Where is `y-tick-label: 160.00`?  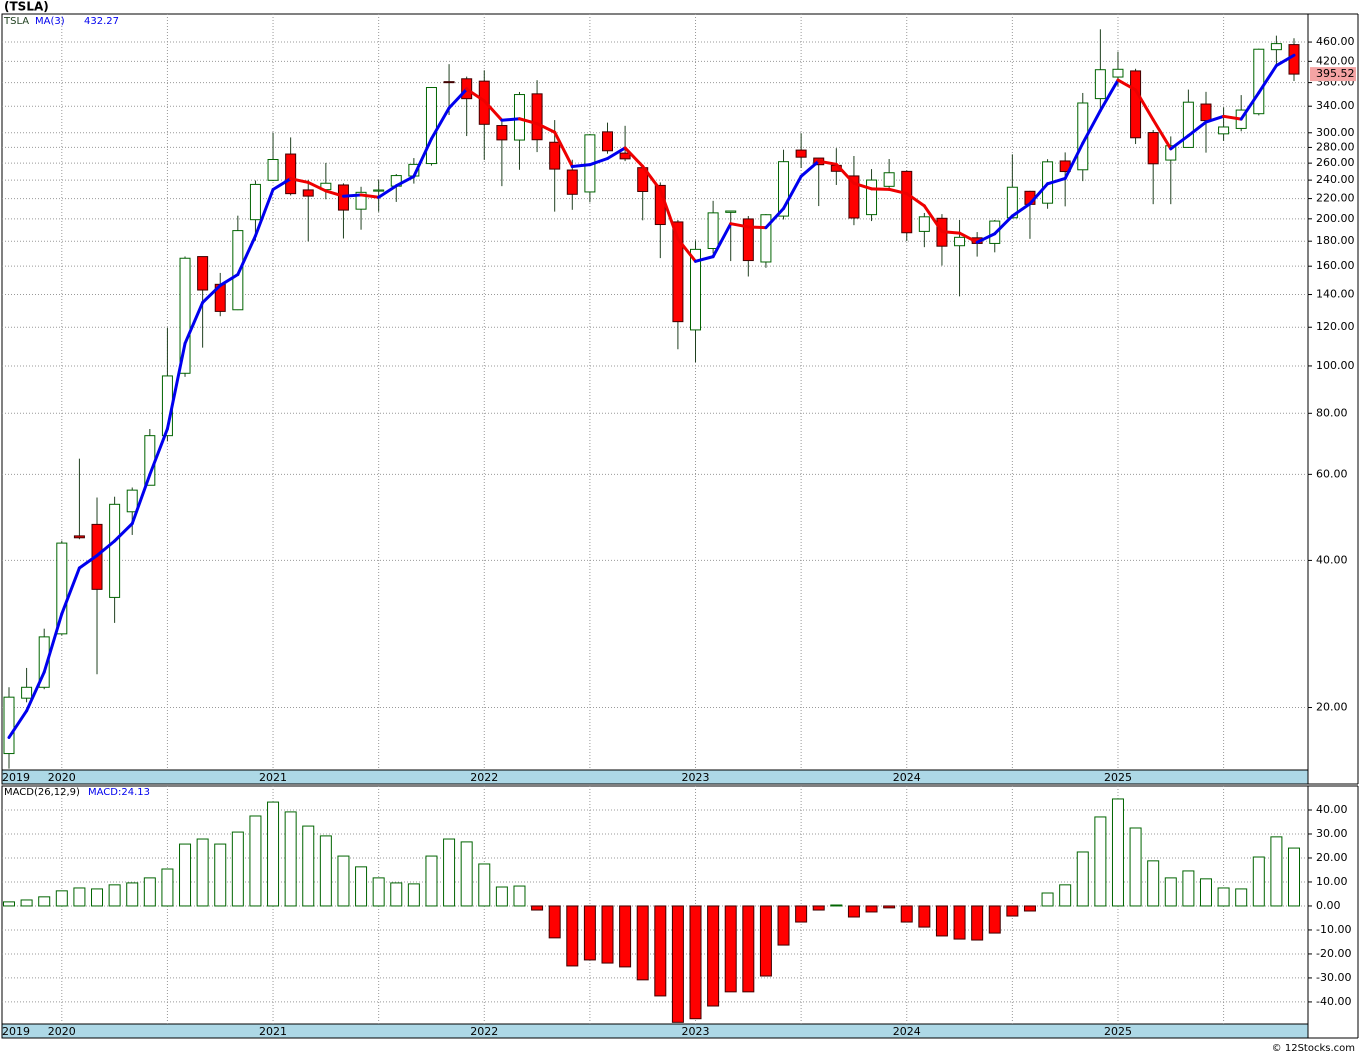 y-tick-label: 160.00 is located at coordinates (1335, 265).